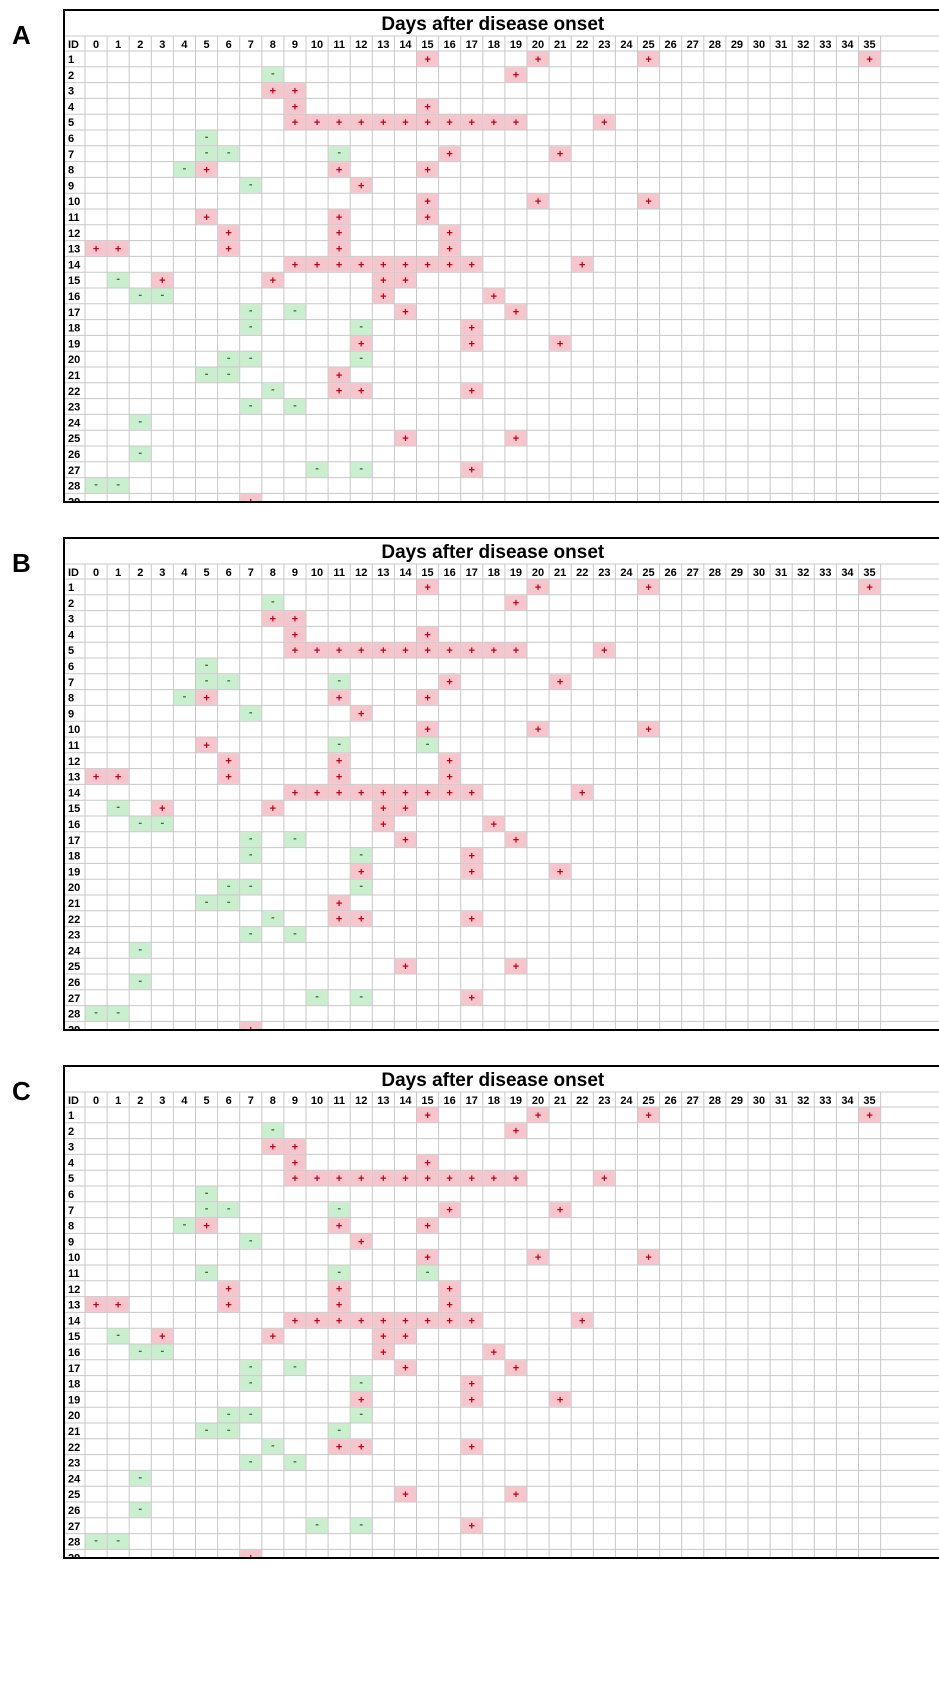 This screenshot has height=1692, width=939. Describe the element at coordinates (140, 573) in the screenshot. I see `day-label: 2` at that location.